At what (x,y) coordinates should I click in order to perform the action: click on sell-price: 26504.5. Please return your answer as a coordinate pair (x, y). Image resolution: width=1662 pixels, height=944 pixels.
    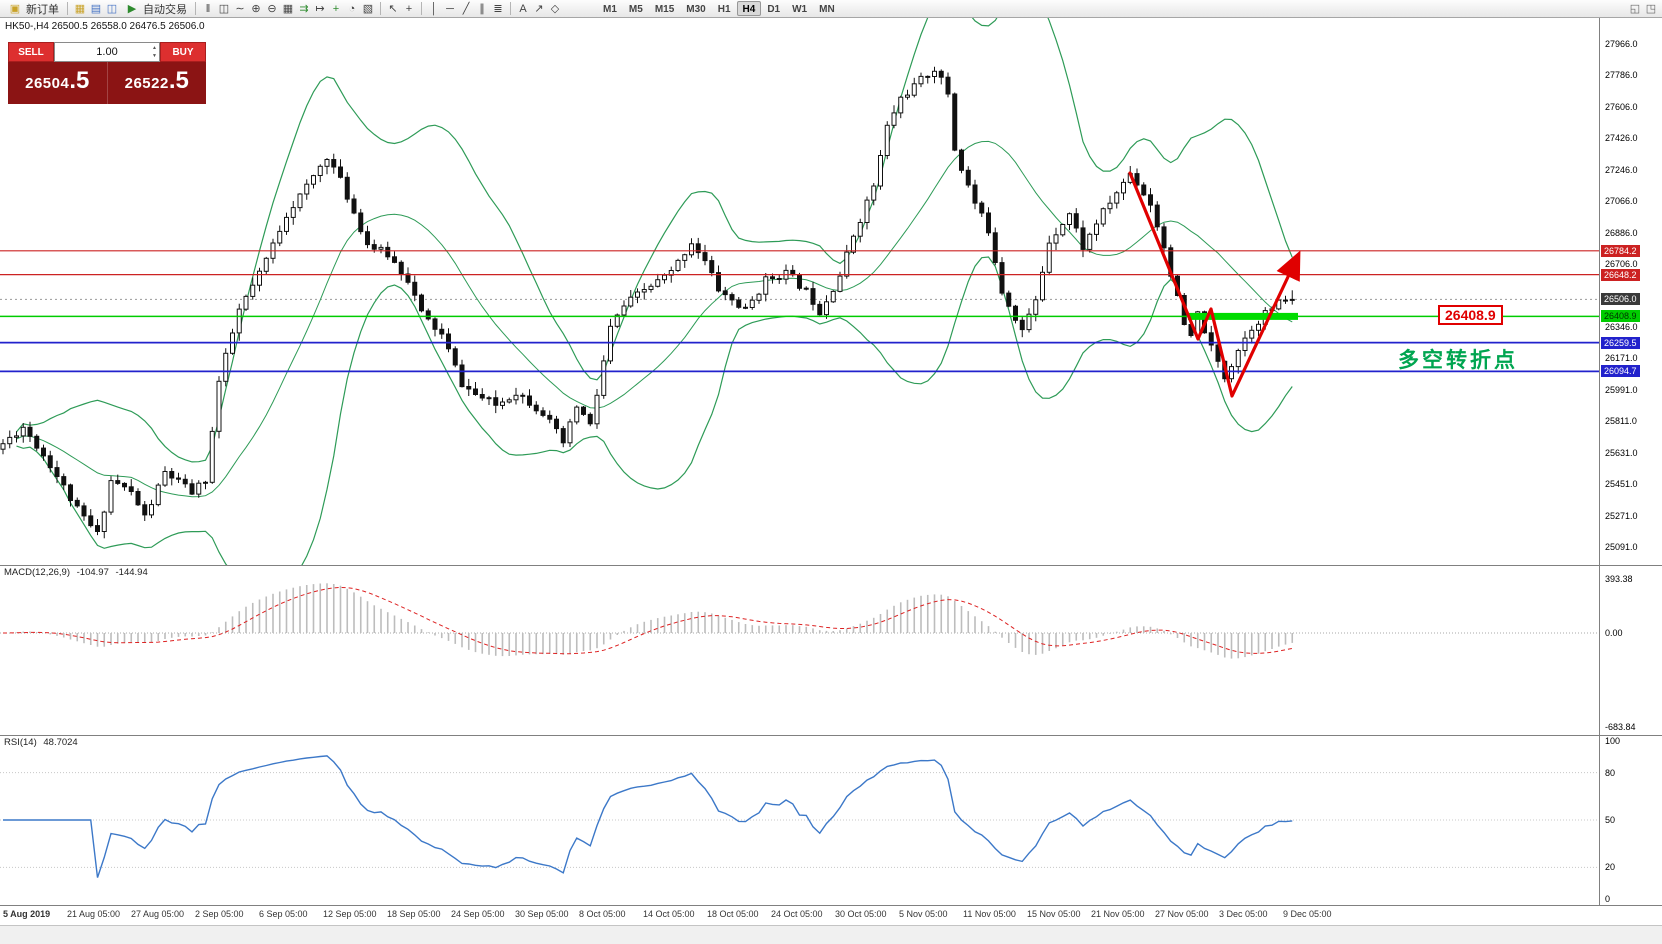
    Looking at the image, I should click on (57, 83).